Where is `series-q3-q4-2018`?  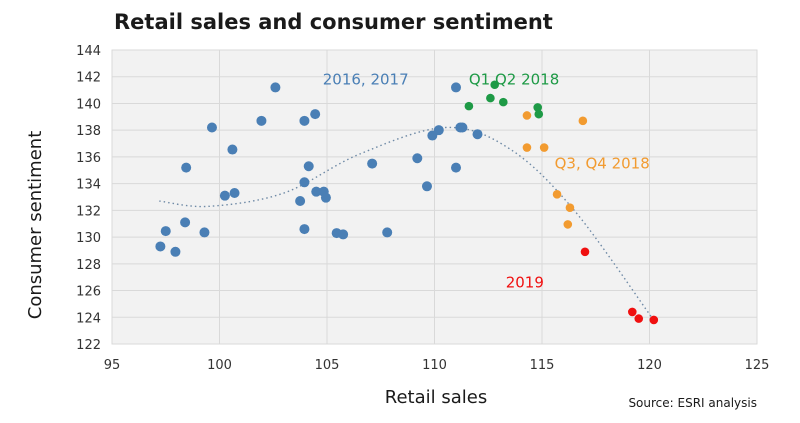
series-q3-q4-2018 is located at coordinates (555, 170).